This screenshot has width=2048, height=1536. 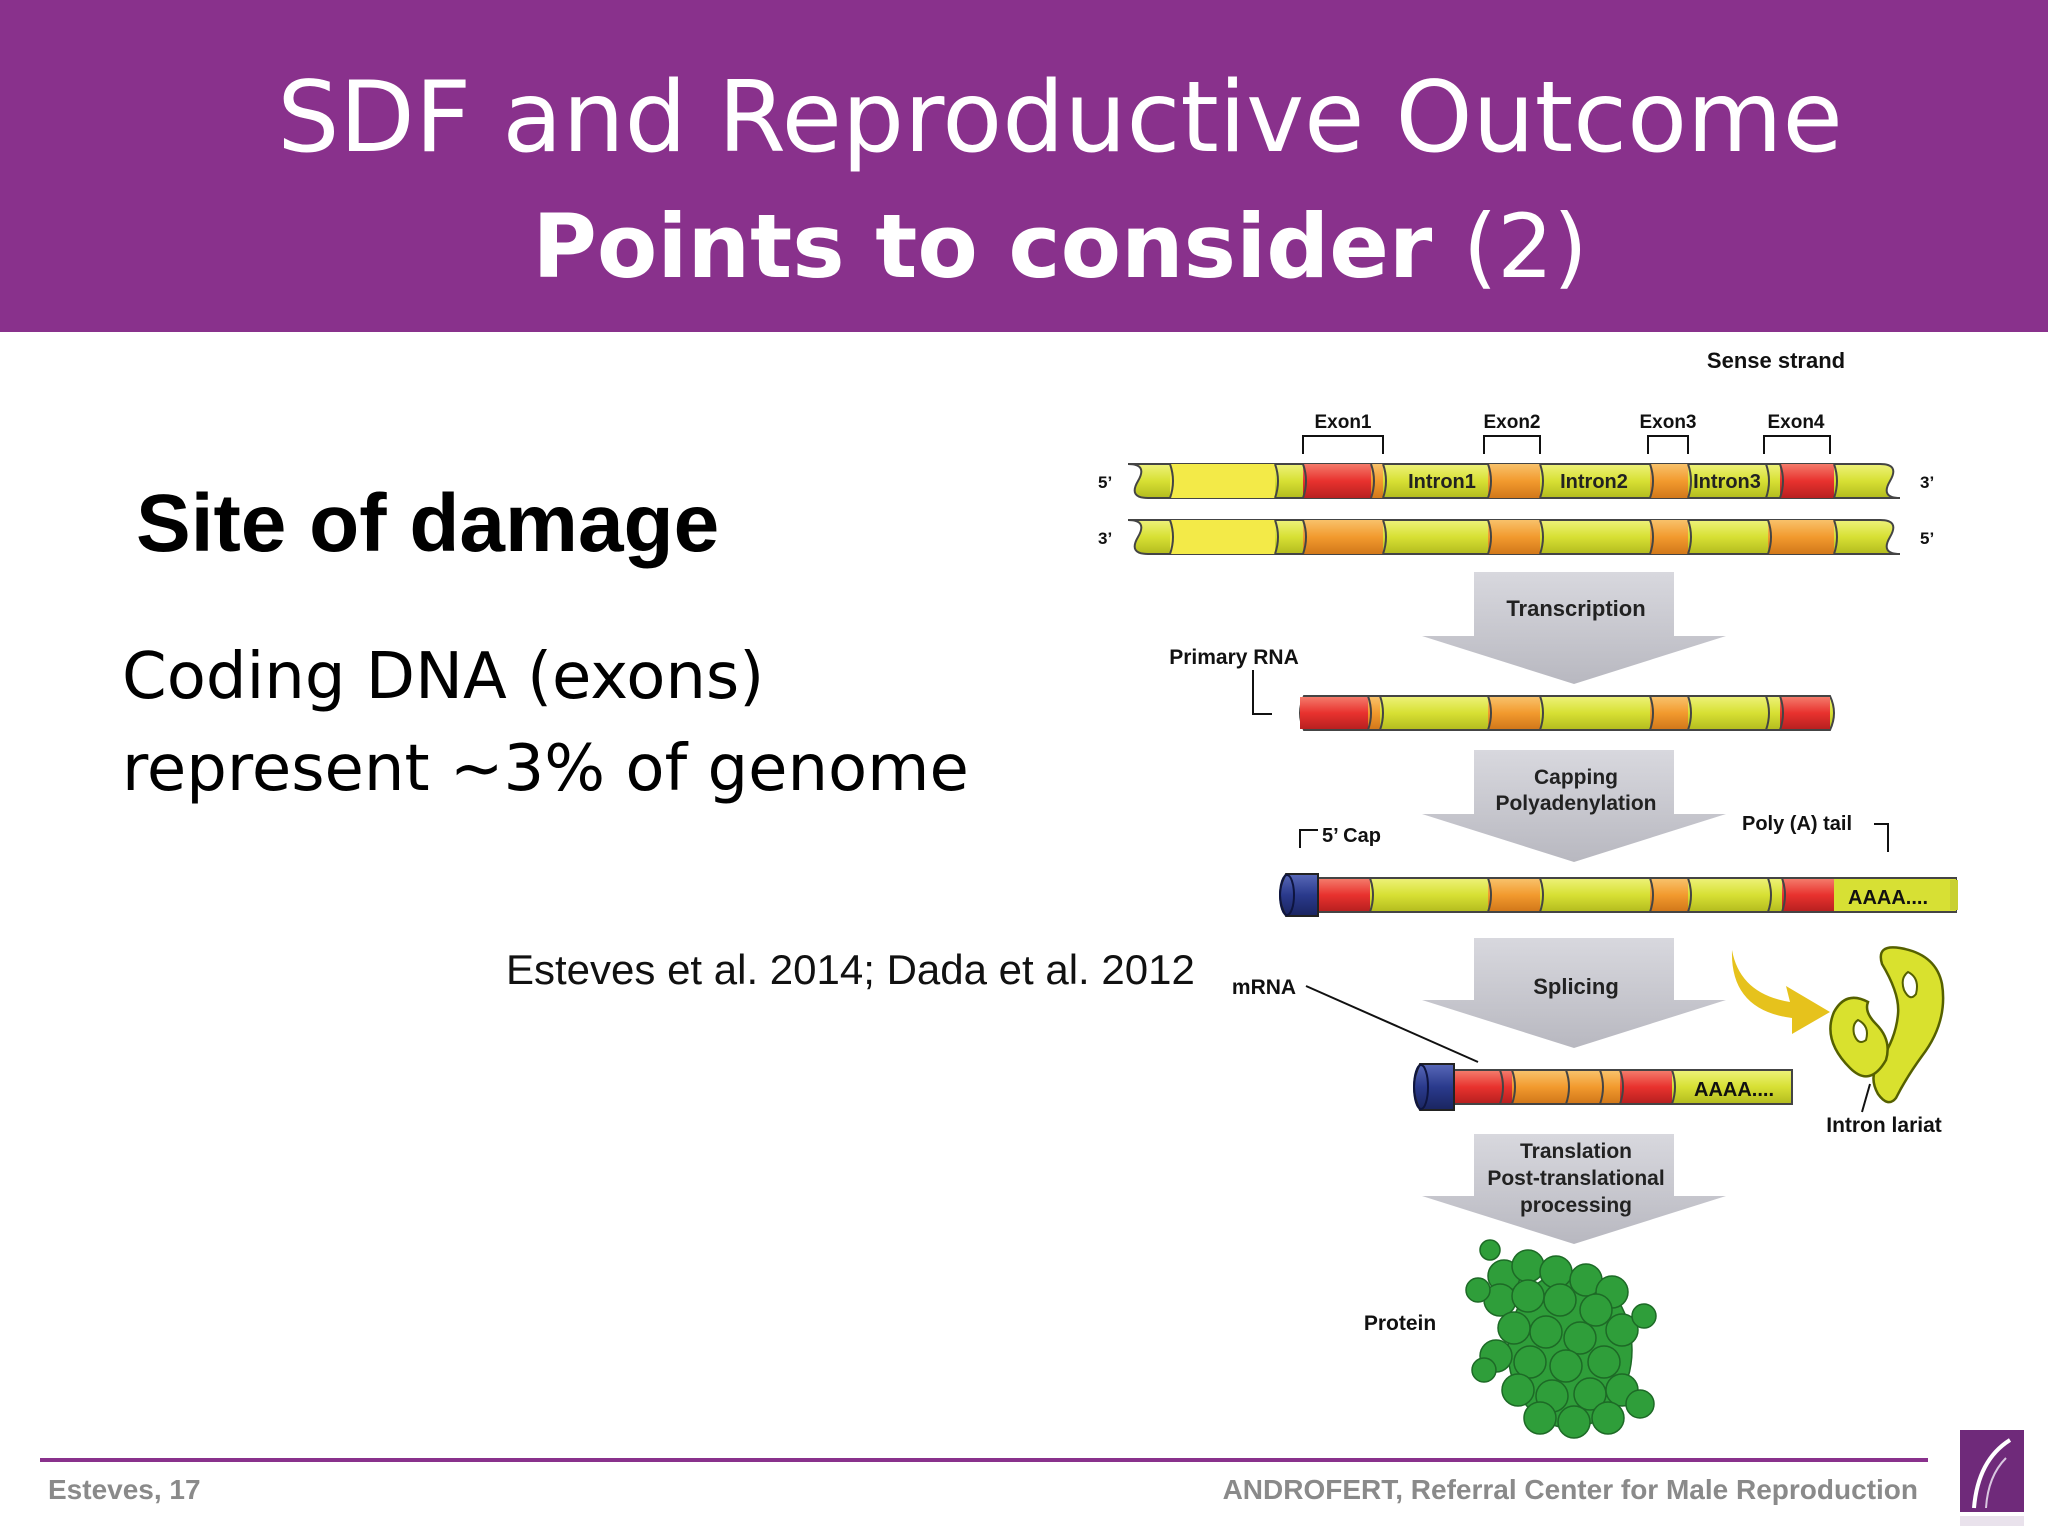 What do you see at coordinates (1927, 538) in the screenshot?
I see `five-prime-bottom: 5’` at bounding box center [1927, 538].